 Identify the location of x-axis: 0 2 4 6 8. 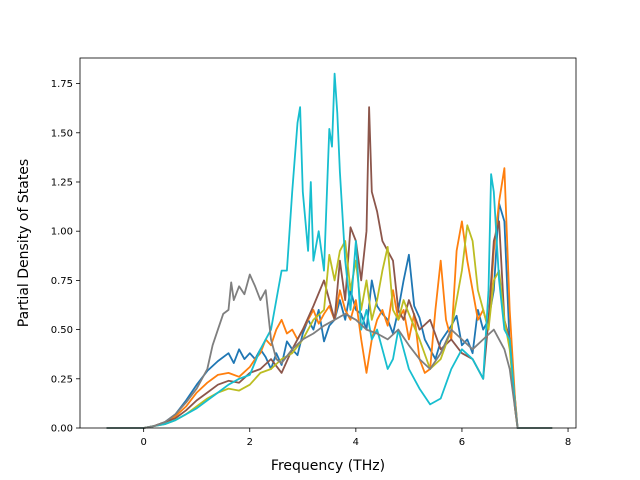
(355, 438).